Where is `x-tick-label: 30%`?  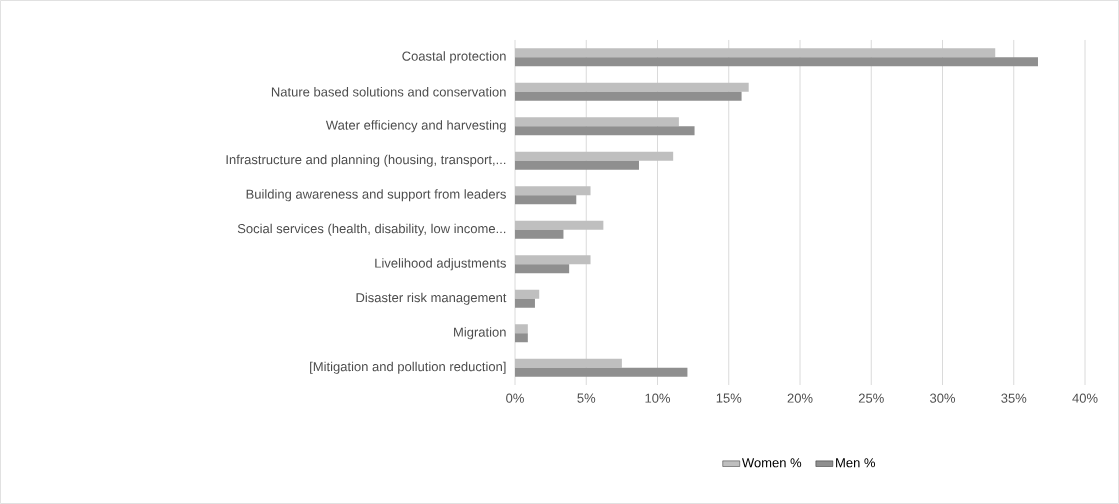
x-tick-label: 30% is located at coordinates (943, 398).